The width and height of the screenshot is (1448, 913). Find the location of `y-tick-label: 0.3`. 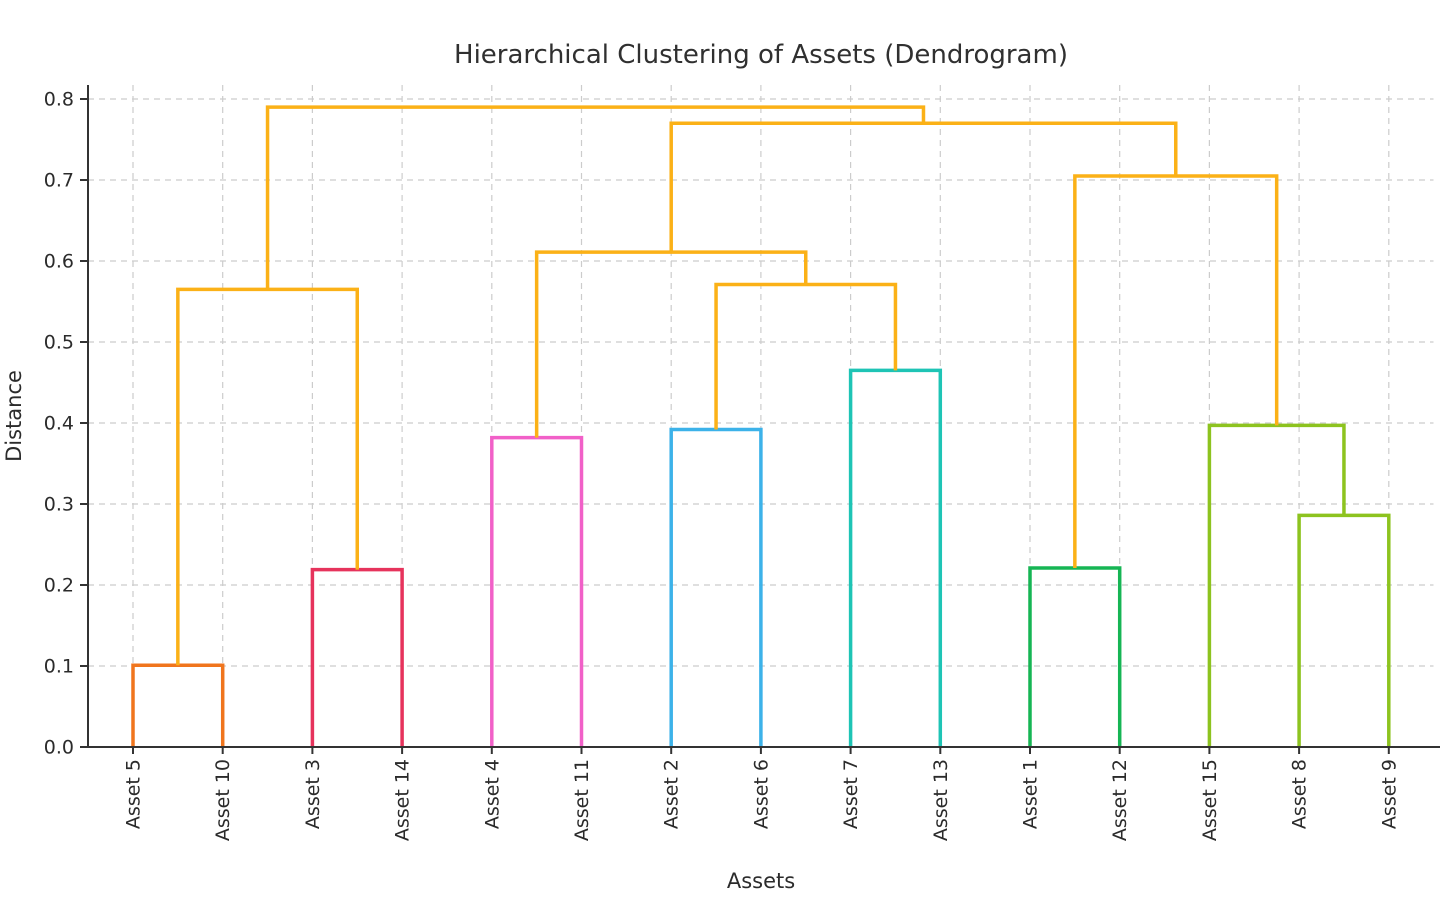

y-tick-label: 0.3 is located at coordinates (59, 504).